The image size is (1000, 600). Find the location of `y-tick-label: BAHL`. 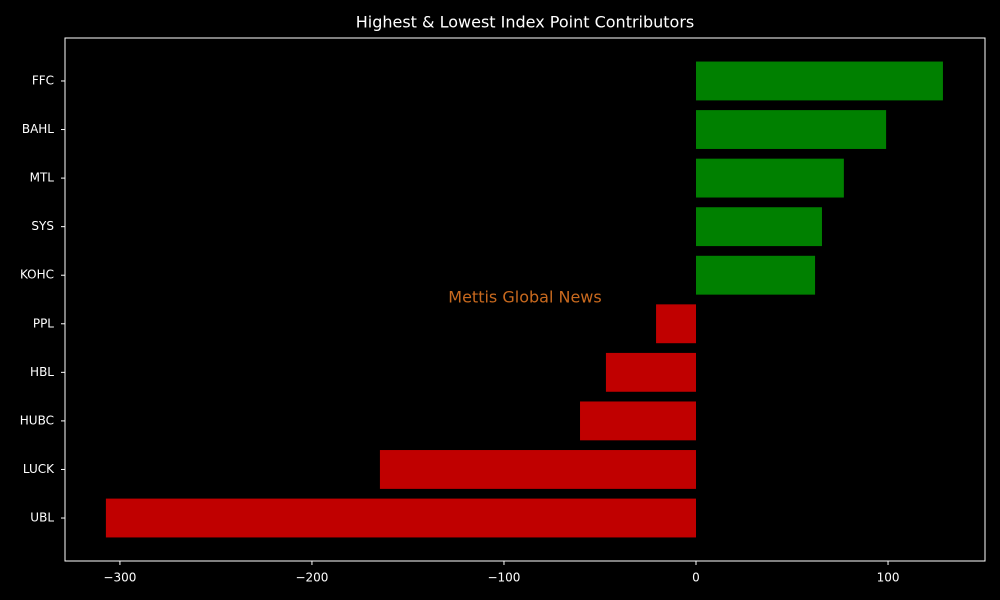

y-tick-label: BAHL is located at coordinates (38, 129).